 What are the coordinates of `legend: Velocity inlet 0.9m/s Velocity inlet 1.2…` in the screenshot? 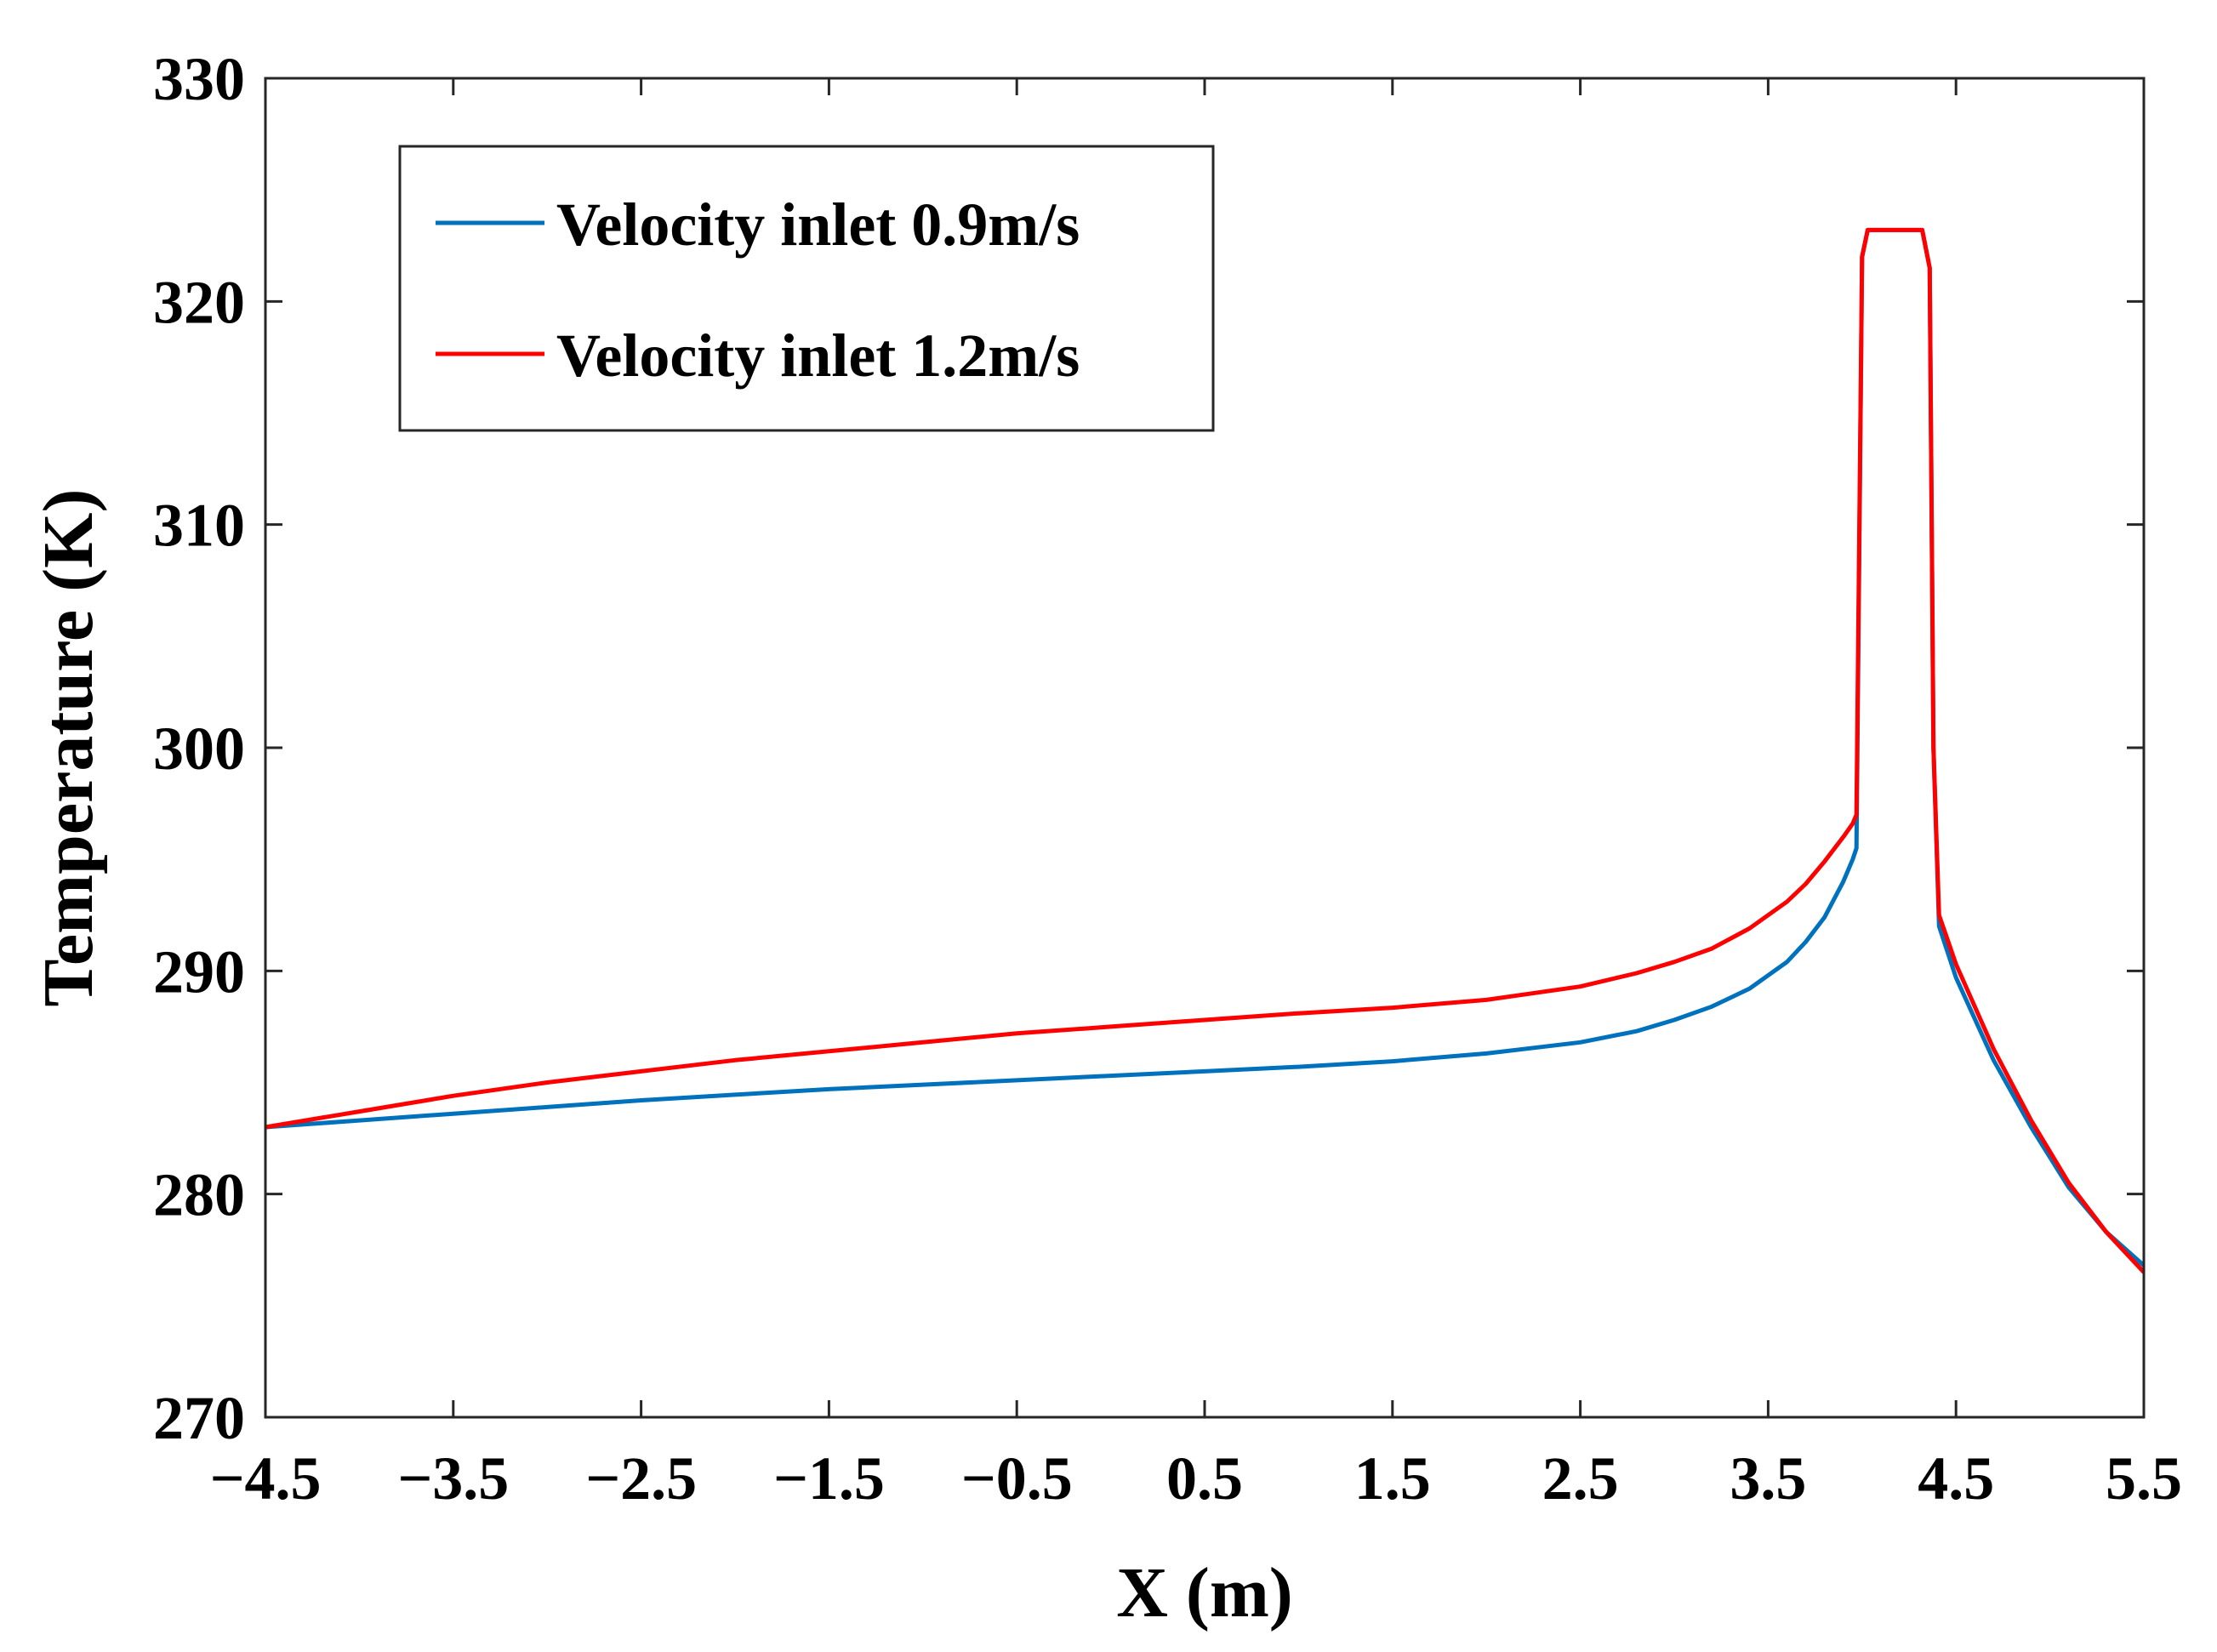 It's located at (806, 288).